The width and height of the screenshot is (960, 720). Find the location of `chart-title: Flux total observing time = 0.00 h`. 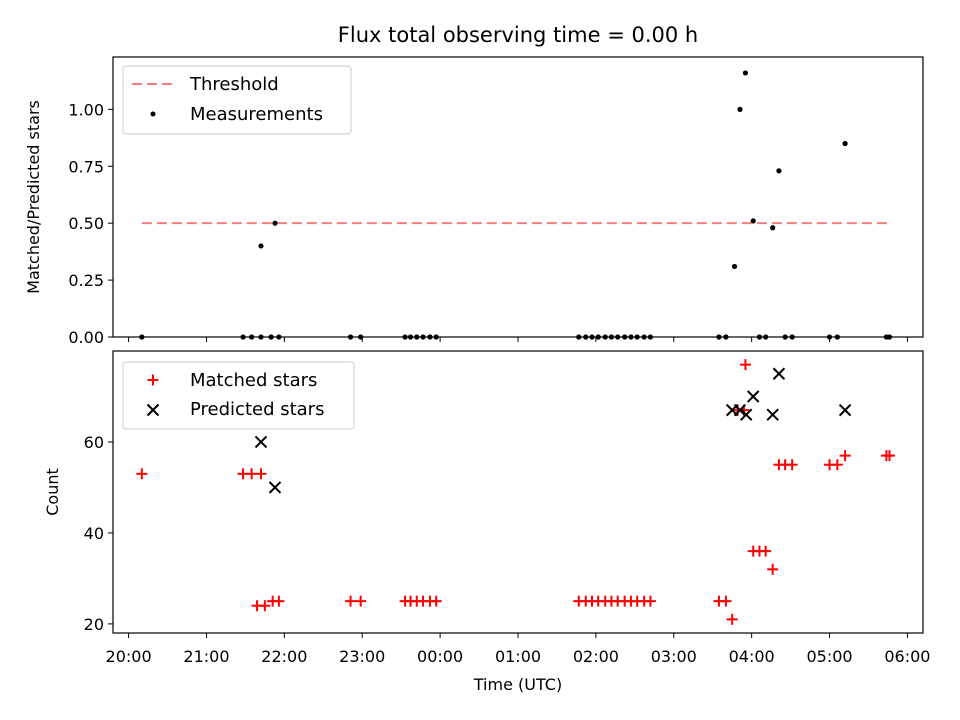

chart-title: Flux total observing time = 0.00 h is located at coordinates (518, 35).